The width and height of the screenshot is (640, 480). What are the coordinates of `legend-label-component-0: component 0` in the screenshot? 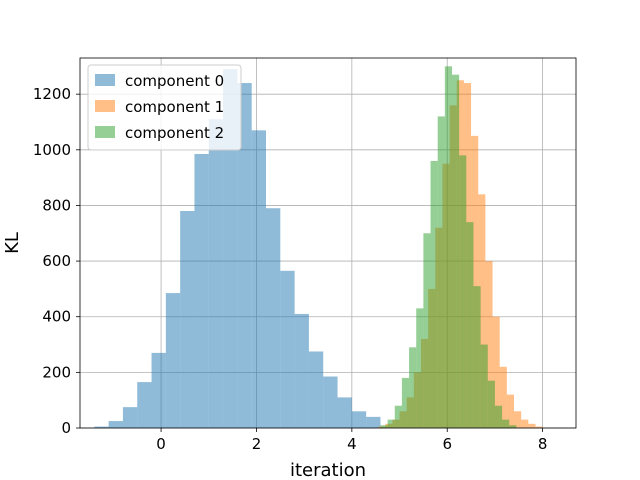 It's located at (174, 81).